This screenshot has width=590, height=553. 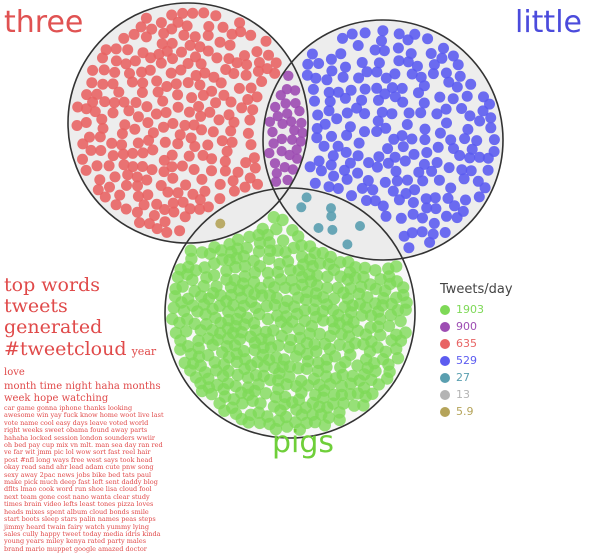 What do you see at coordinates (360, 226) in the screenshot?
I see `dot-little-pigs` at bounding box center [360, 226].